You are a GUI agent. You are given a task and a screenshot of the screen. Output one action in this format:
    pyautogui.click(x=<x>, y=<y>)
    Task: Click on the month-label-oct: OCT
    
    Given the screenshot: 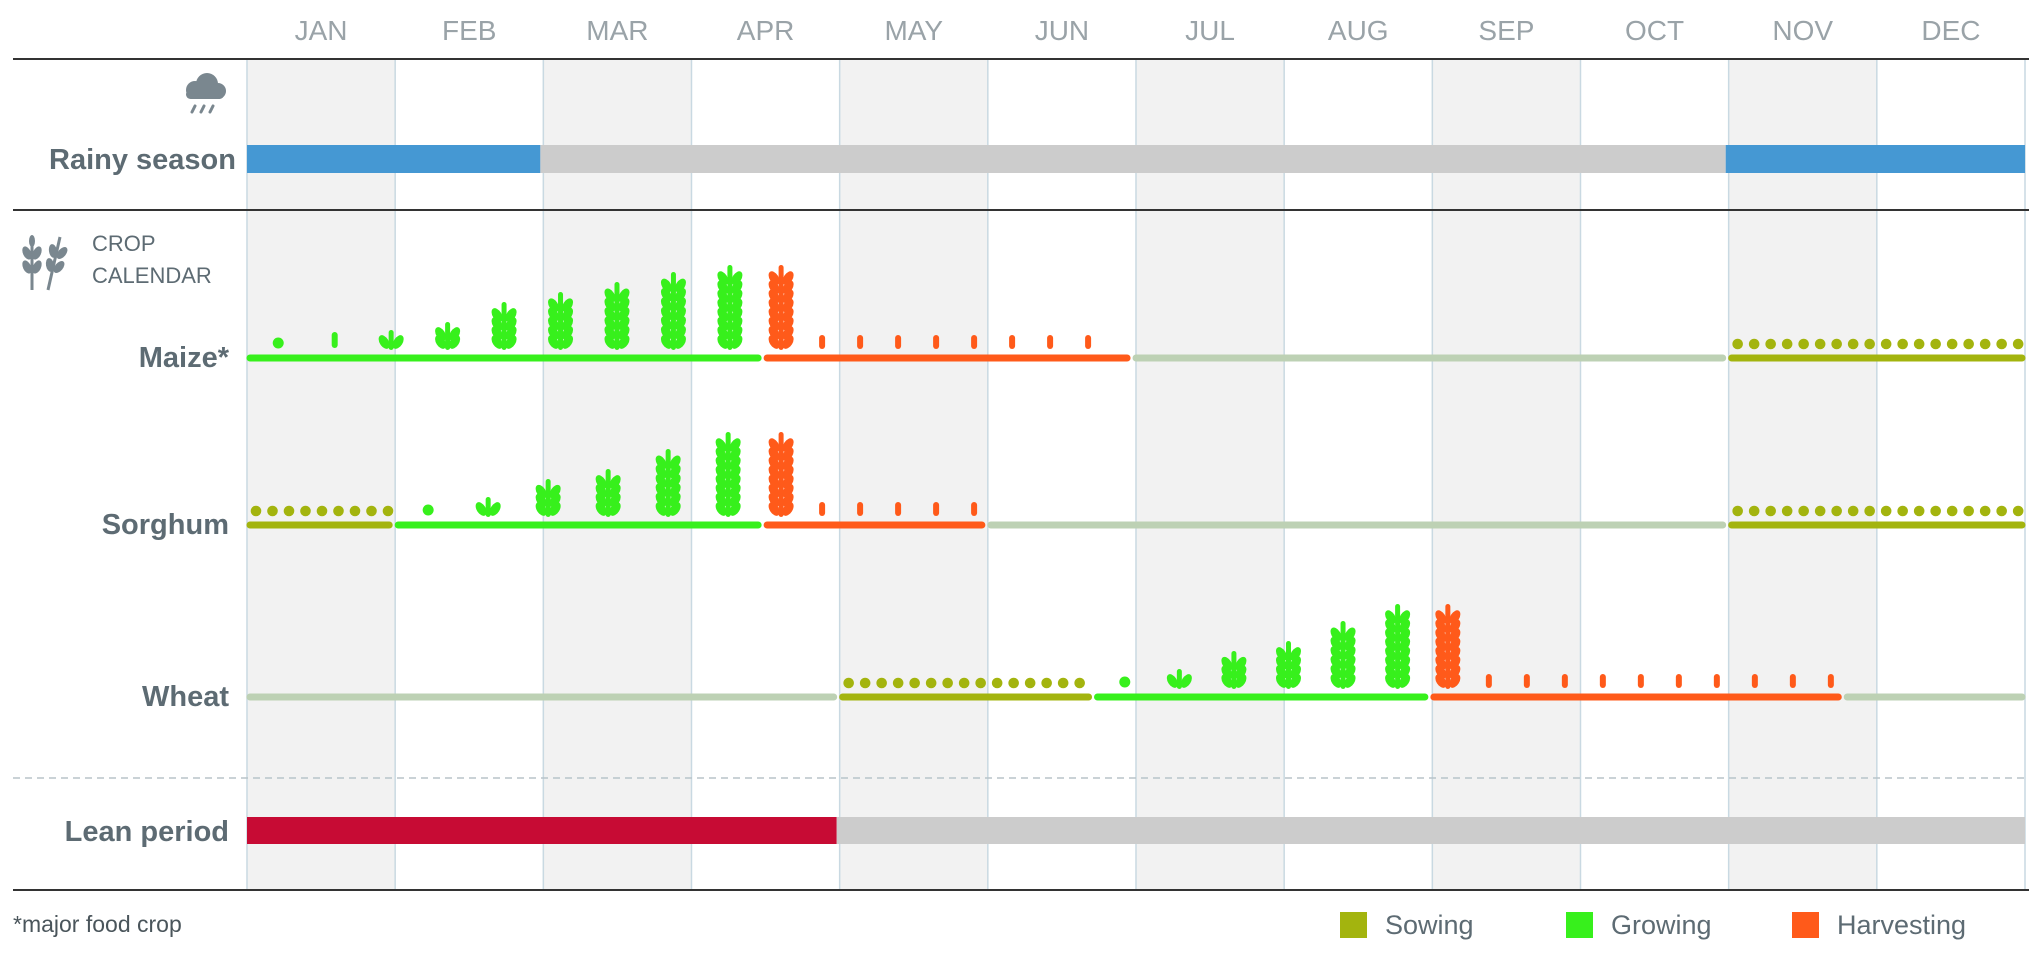 What is the action you would take?
    pyautogui.click(x=1654, y=30)
    